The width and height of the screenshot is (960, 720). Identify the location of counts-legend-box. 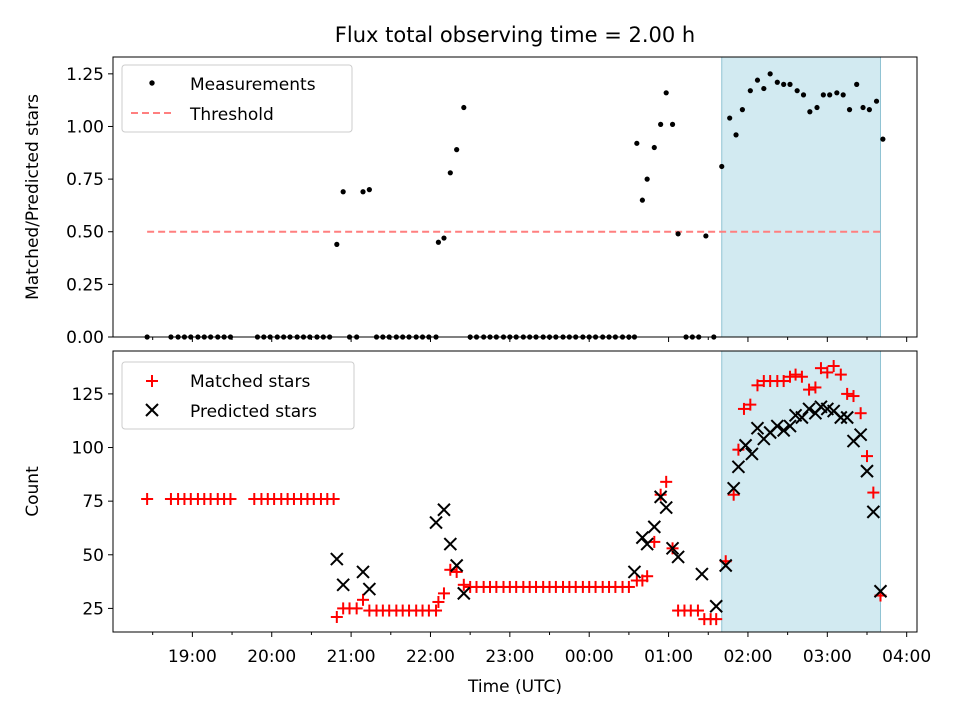
(238, 395).